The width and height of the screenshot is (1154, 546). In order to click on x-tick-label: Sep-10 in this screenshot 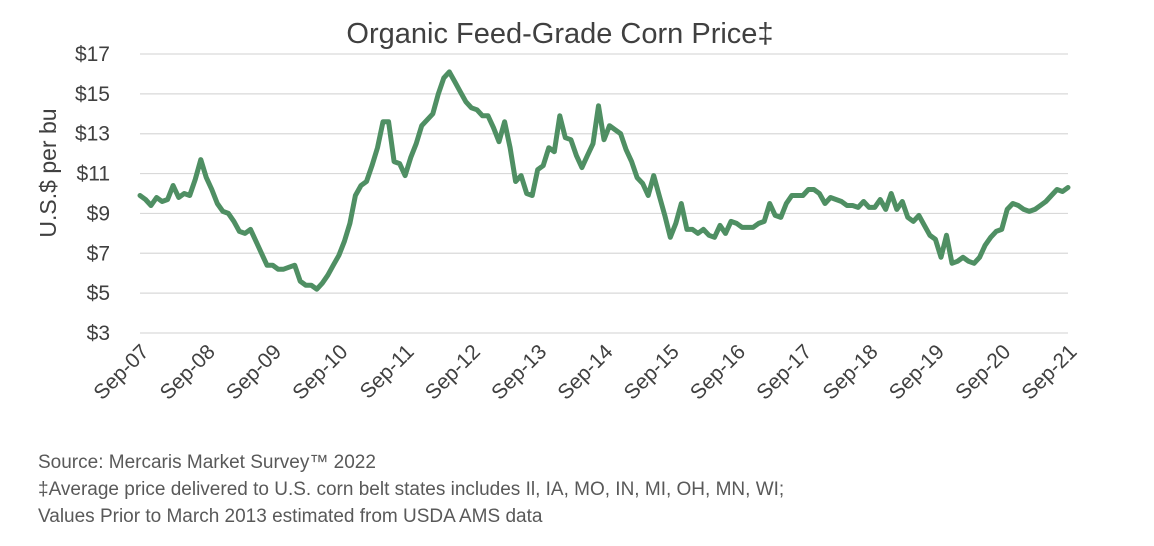, I will do `click(320, 372)`.